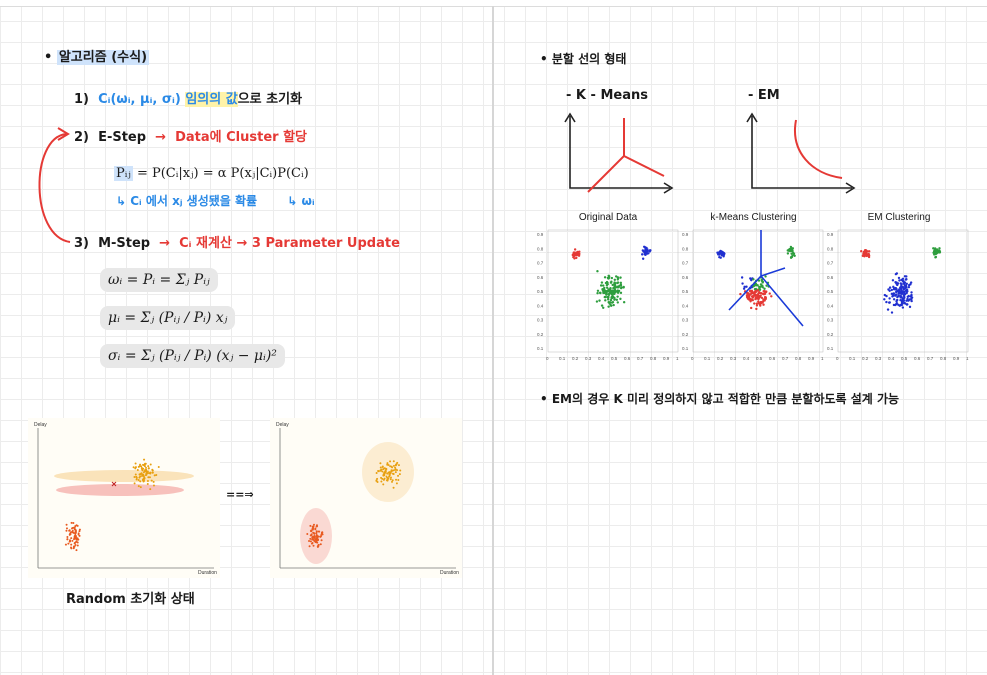 The image size is (987, 675). I want to click on em-sketch, so click(801, 153).